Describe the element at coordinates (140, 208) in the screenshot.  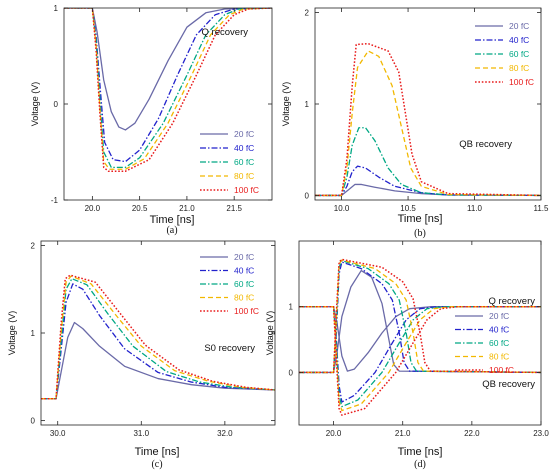
I see `x-tick-label: 20.5` at that location.